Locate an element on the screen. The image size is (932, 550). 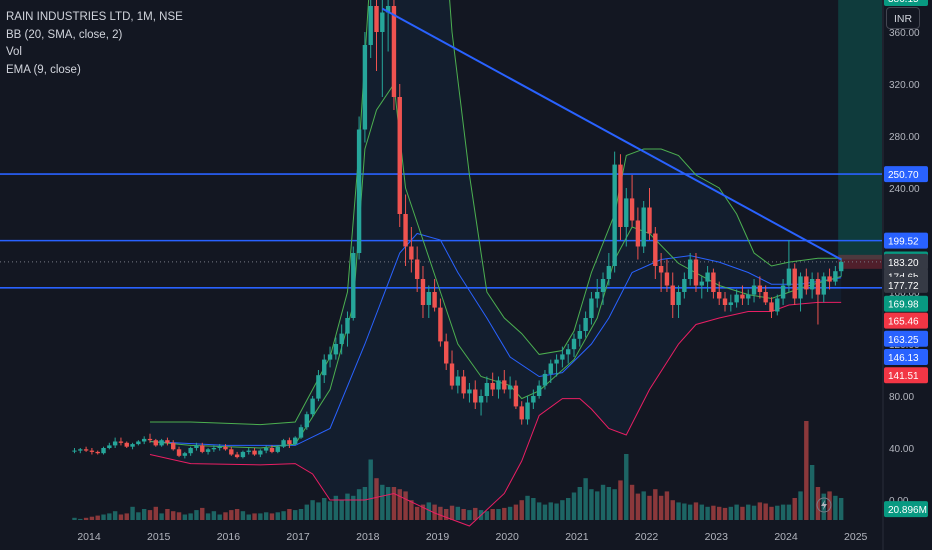
price-label: 183.20 is located at coordinates (903, 263).